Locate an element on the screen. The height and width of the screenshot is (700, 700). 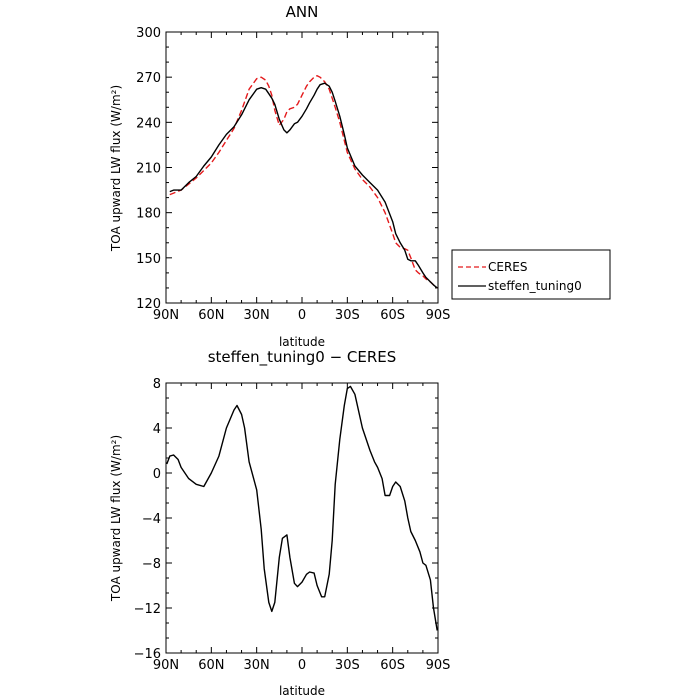
y-tick-label: 180 is located at coordinates (148, 214).